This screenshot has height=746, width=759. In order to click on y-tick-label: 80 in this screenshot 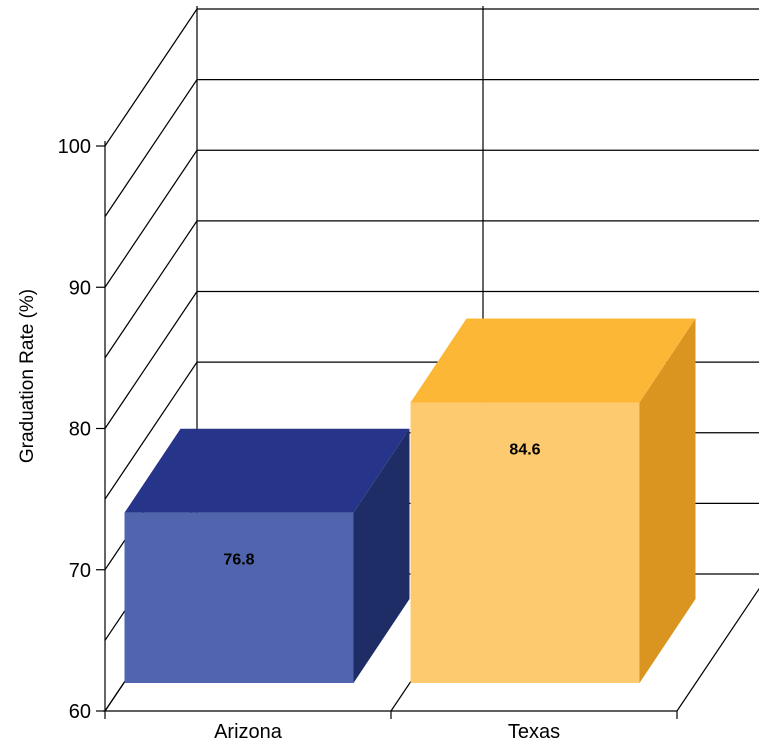, I will do `click(80, 430)`.